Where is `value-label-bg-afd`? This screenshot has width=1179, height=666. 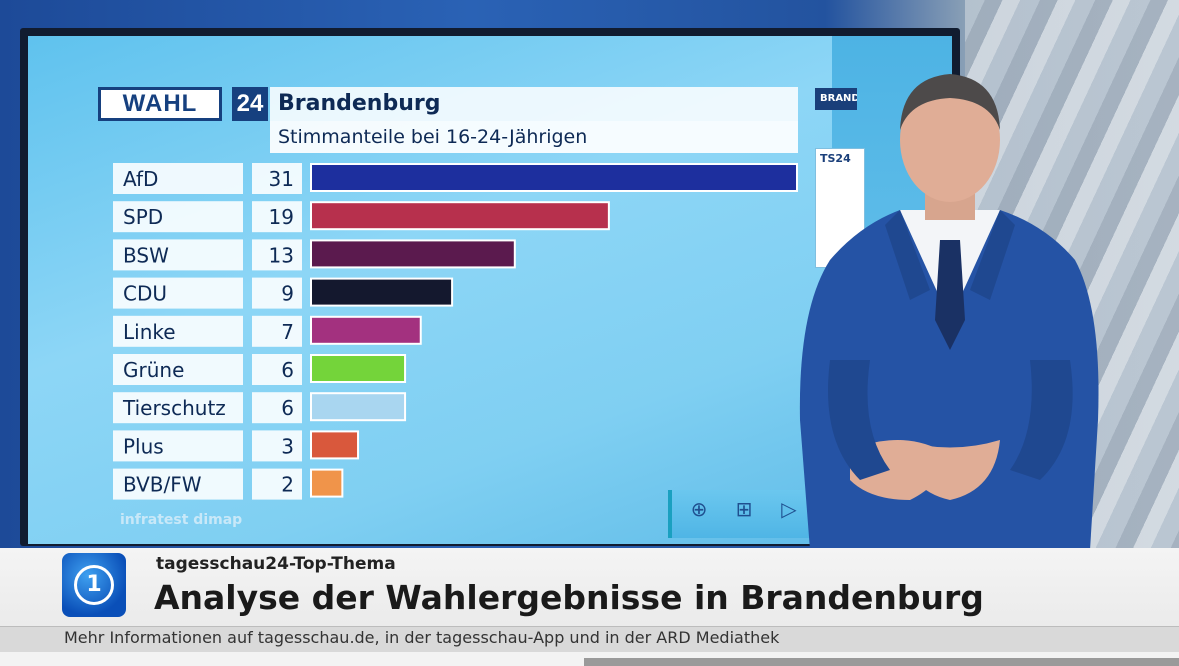
value-label-bg-afd is located at coordinates (277, 178).